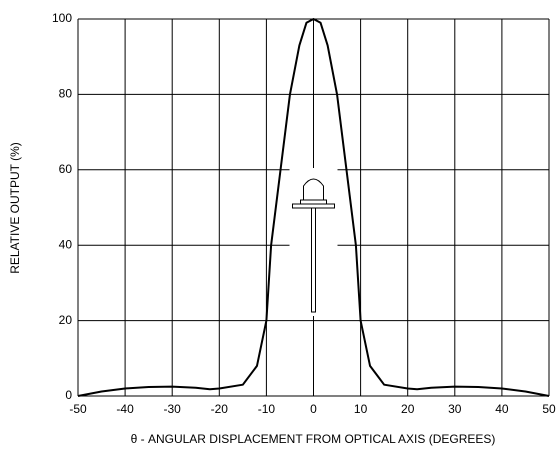 Image resolution: width=559 pixels, height=456 pixels. Describe the element at coordinates (455, 409) in the screenshot. I see `x-tick-label: 30` at that location.